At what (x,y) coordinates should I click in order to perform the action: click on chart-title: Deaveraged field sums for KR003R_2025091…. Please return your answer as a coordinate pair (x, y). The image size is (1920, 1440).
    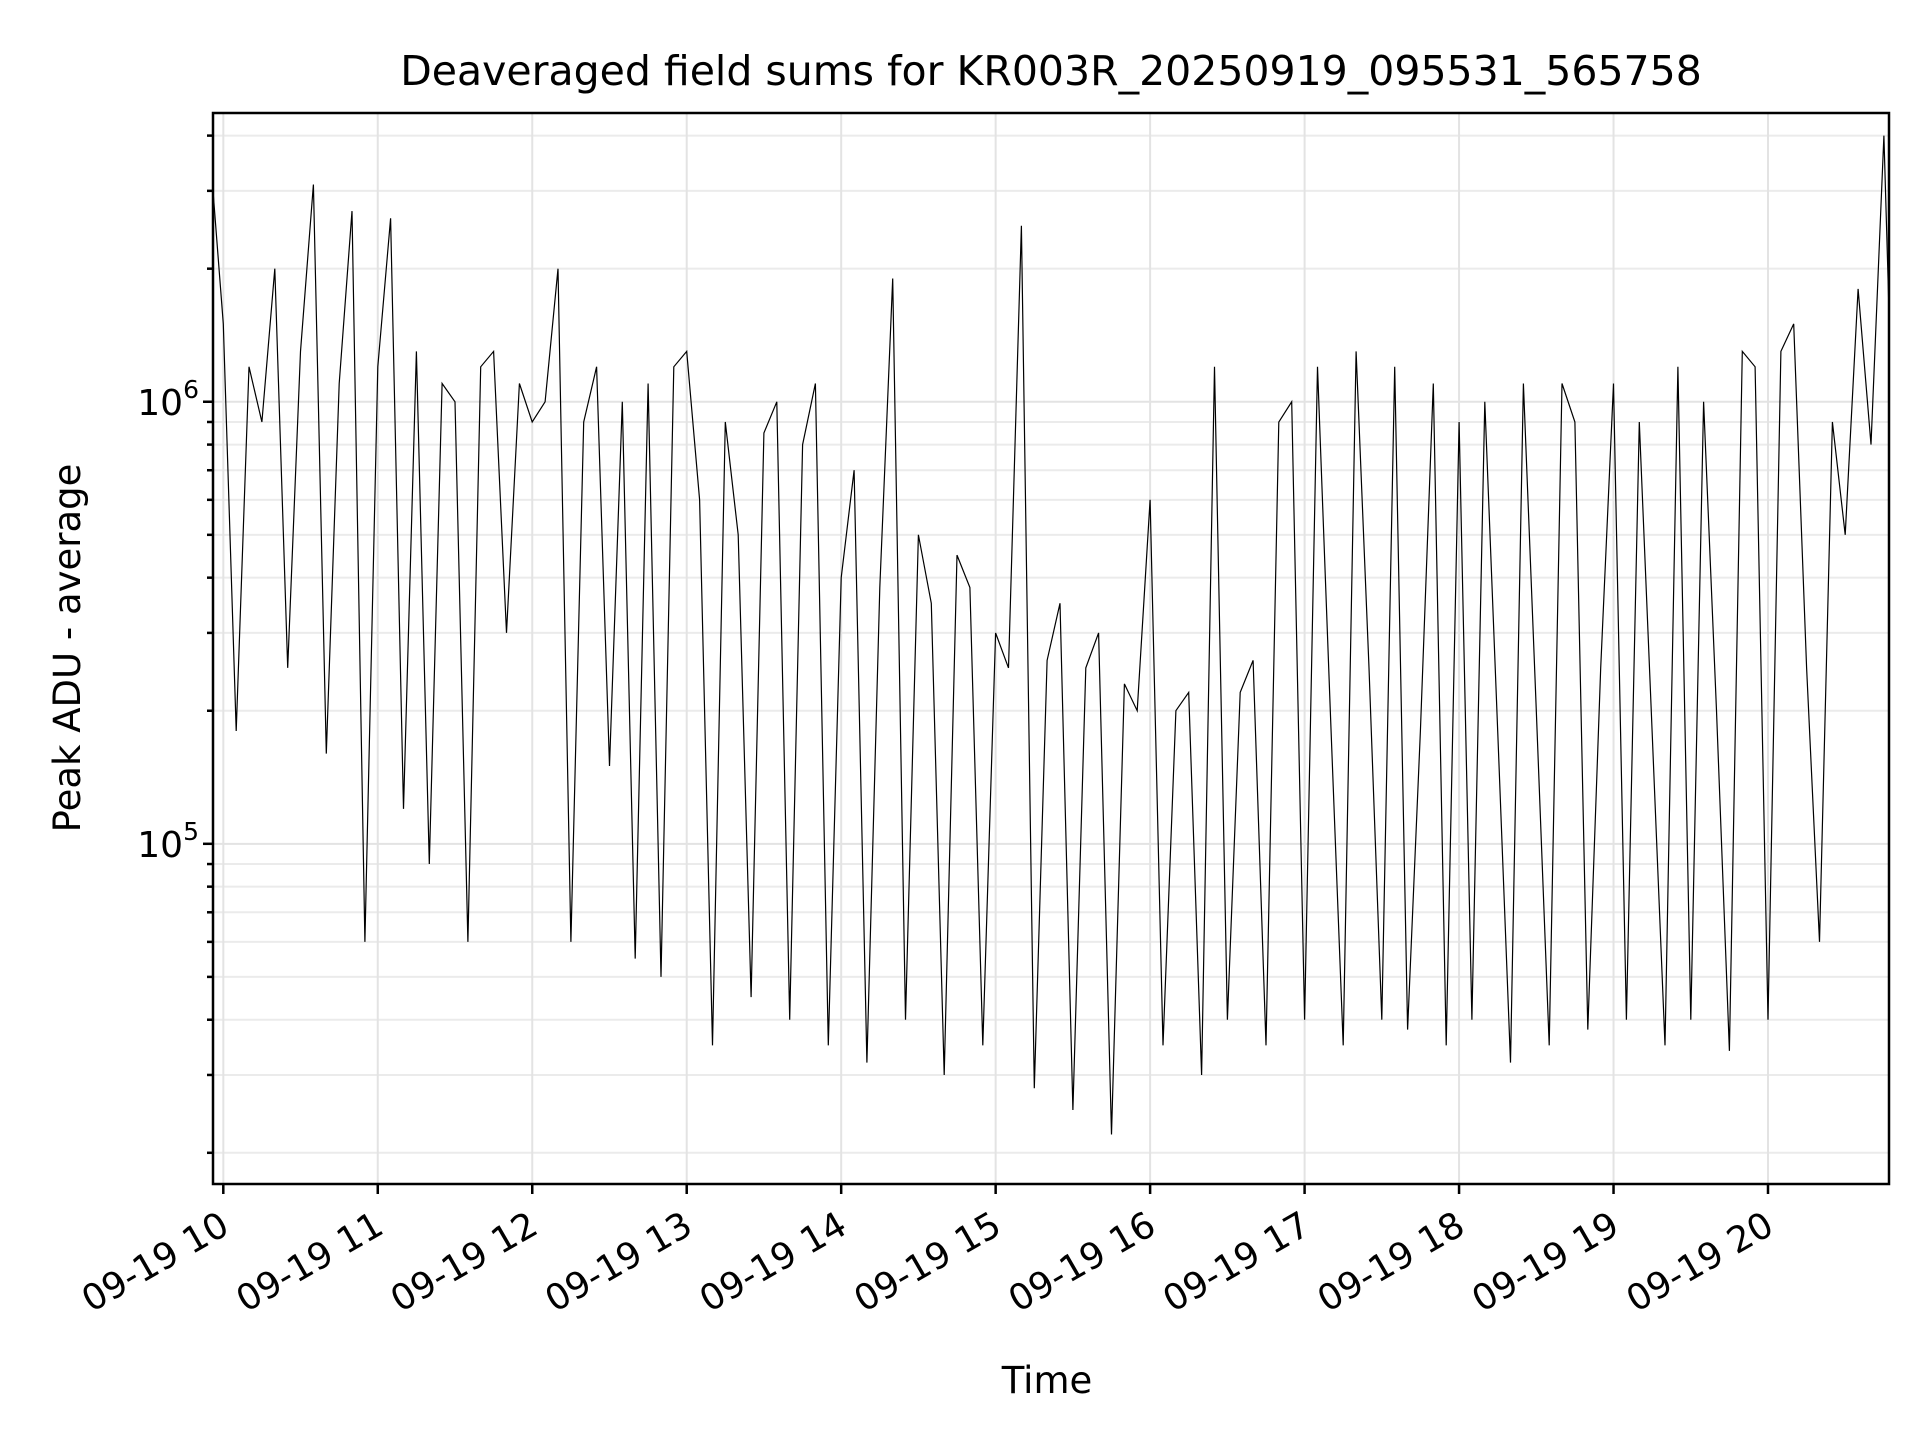
    Looking at the image, I should click on (1051, 71).